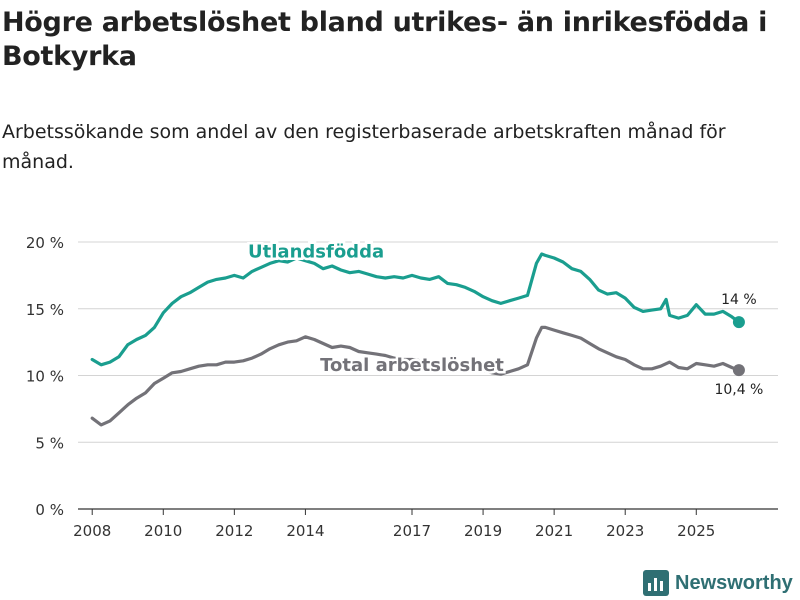  Describe the element at coordinates (305, 531) in the screenshot. I see `x-tick-label: 2014` at that location.